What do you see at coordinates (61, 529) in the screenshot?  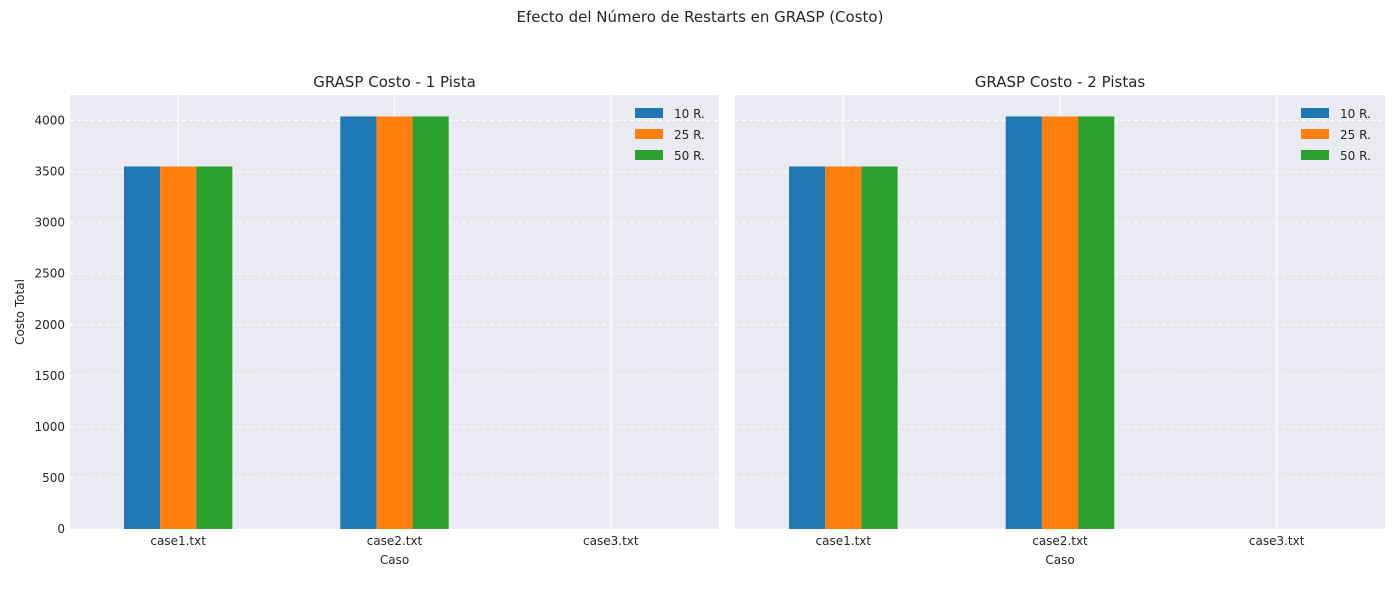 I see `y-tick-label: 0` at bounding box center [61, 529].